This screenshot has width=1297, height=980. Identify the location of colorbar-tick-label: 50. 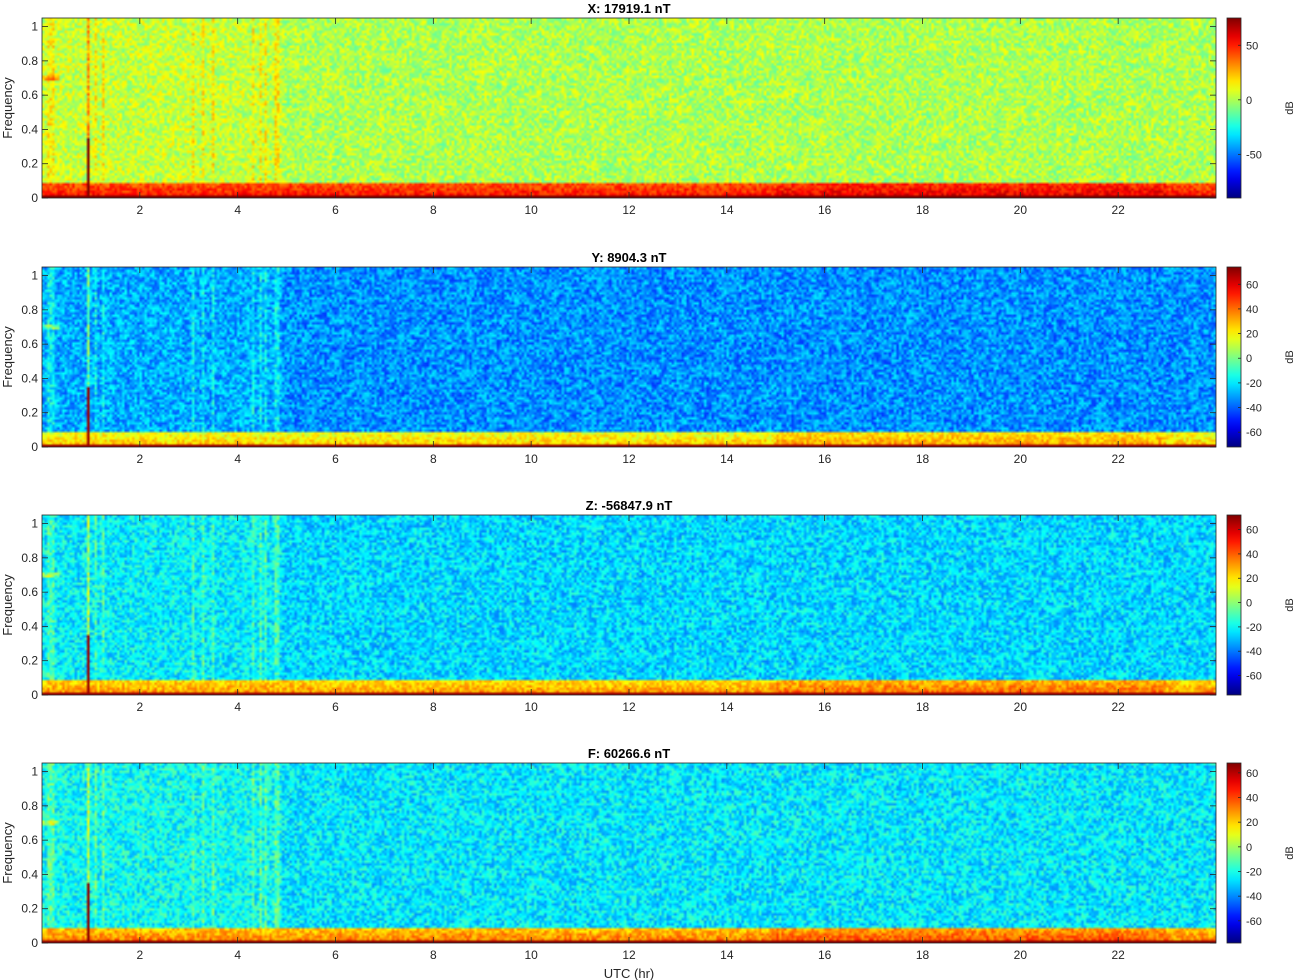
(1252, 46).